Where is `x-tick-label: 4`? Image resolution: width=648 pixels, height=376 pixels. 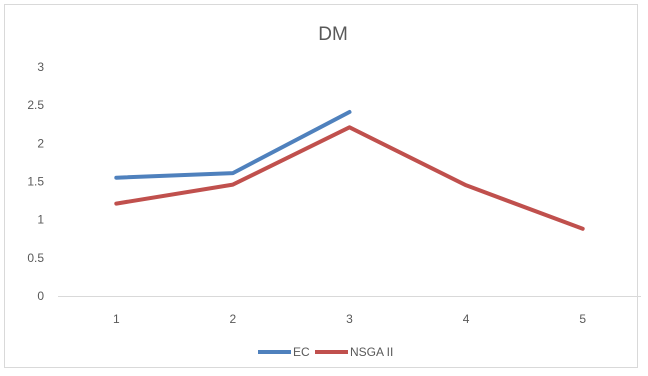
x-tick-label: 4 is located at coordinates (466, 319).